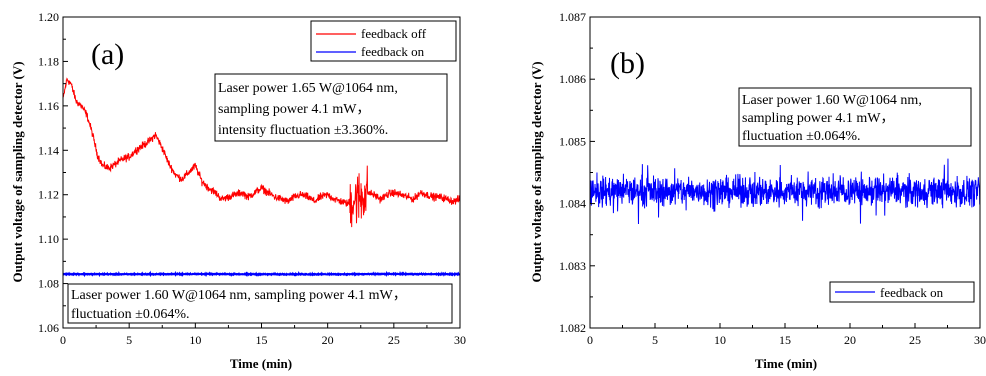 The height and width of the screenshot is (376, 986). I want to click on chart-a-y-tick-label: 1.08, so click(48, 284).